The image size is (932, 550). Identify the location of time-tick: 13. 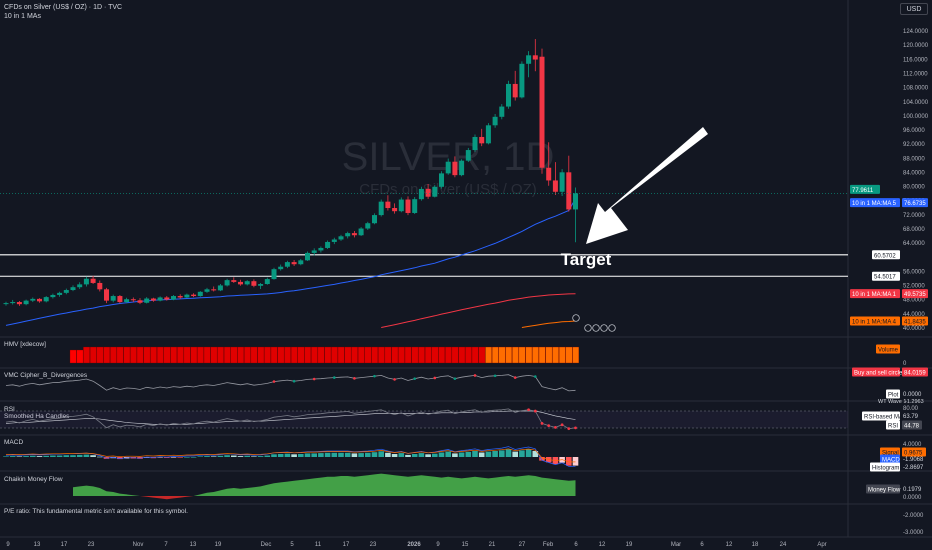
(37, 545).